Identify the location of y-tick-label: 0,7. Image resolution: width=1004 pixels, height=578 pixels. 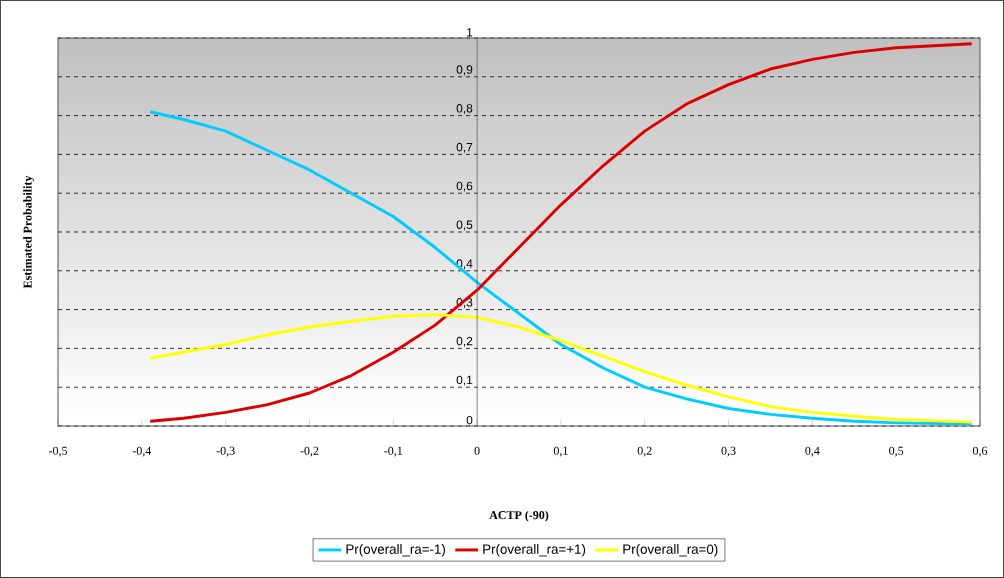
(464, 147).